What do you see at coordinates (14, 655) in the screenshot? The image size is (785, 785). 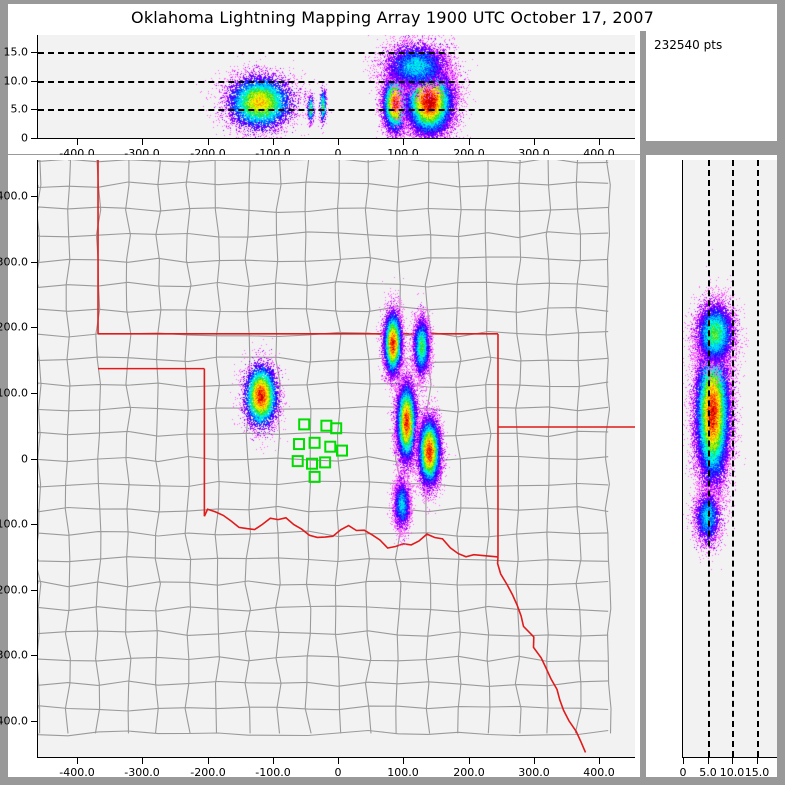 I see `y-tick-label: -300.0` at bounding box center [14, 655].